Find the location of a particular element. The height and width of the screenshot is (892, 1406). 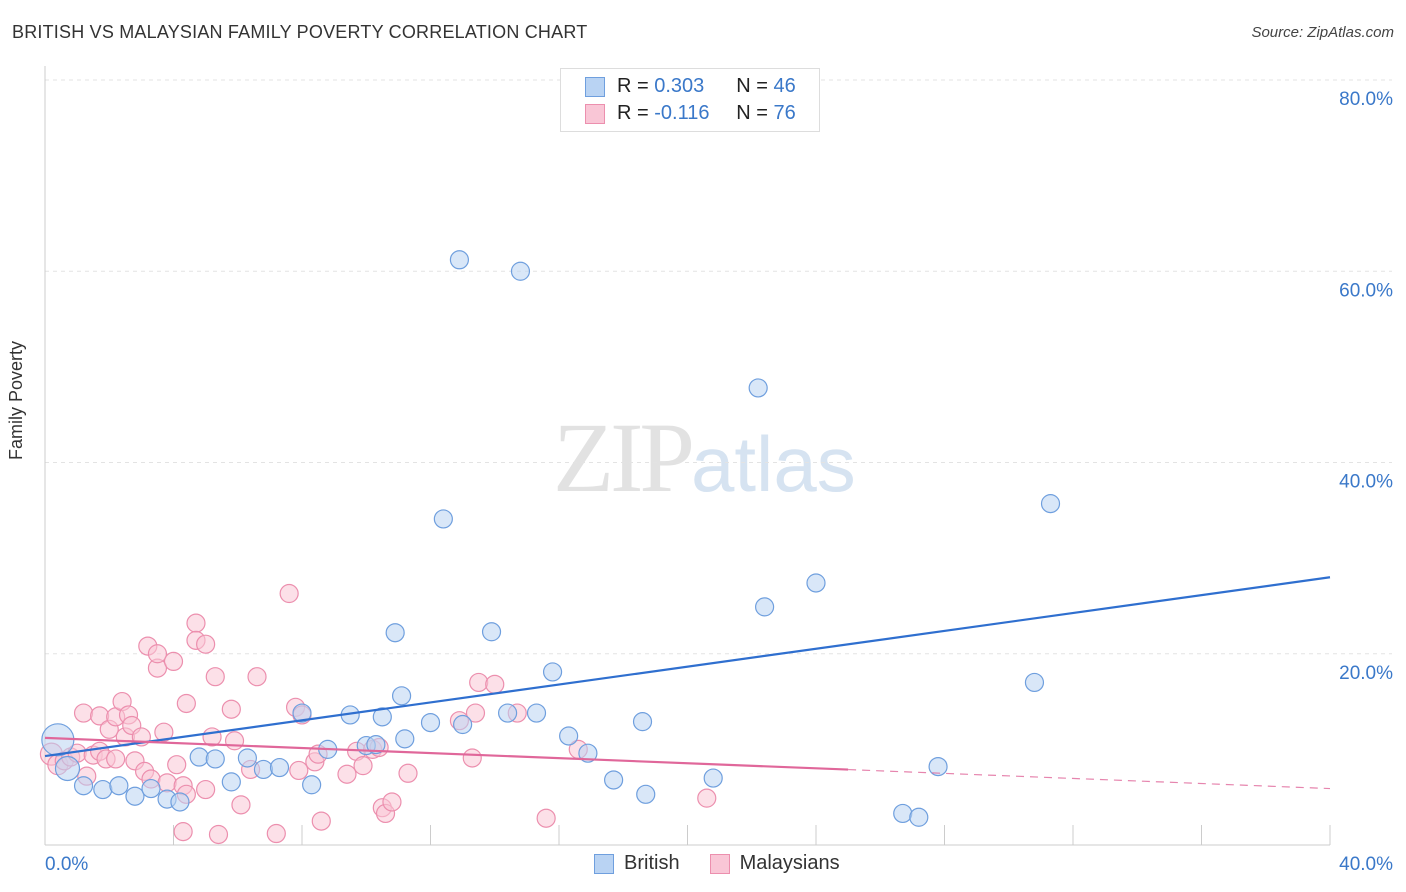

stats-row-malaysians: R = -0.116 N = 76 is located at coordinates (690, 113).